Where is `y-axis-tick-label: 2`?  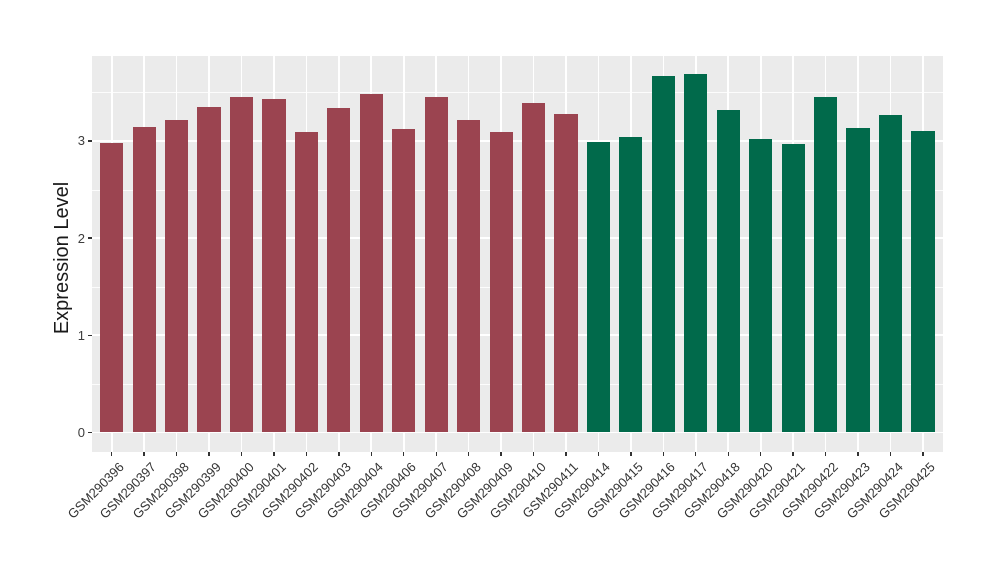 y-axis-tick-label: 2 is located at coordinates (81, 238).